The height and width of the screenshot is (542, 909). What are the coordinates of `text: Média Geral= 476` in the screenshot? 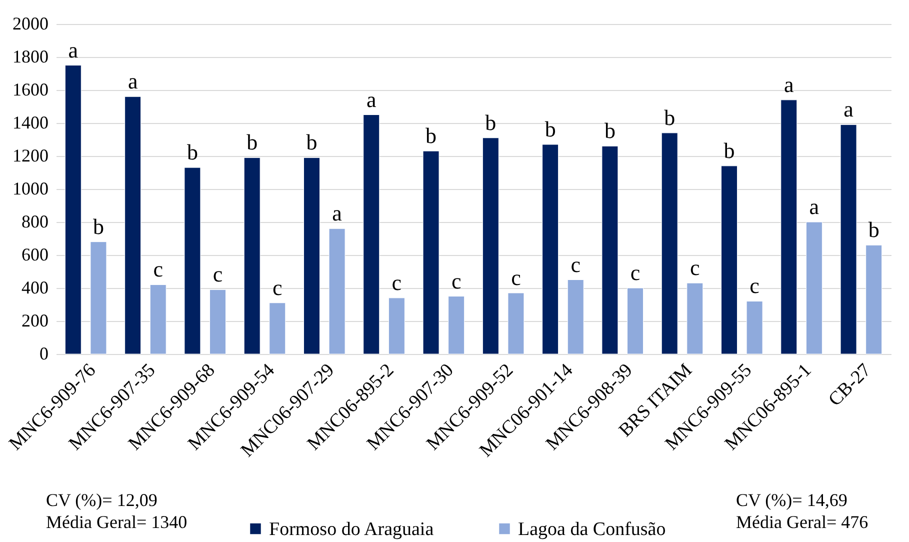 It's located at (802, 522).